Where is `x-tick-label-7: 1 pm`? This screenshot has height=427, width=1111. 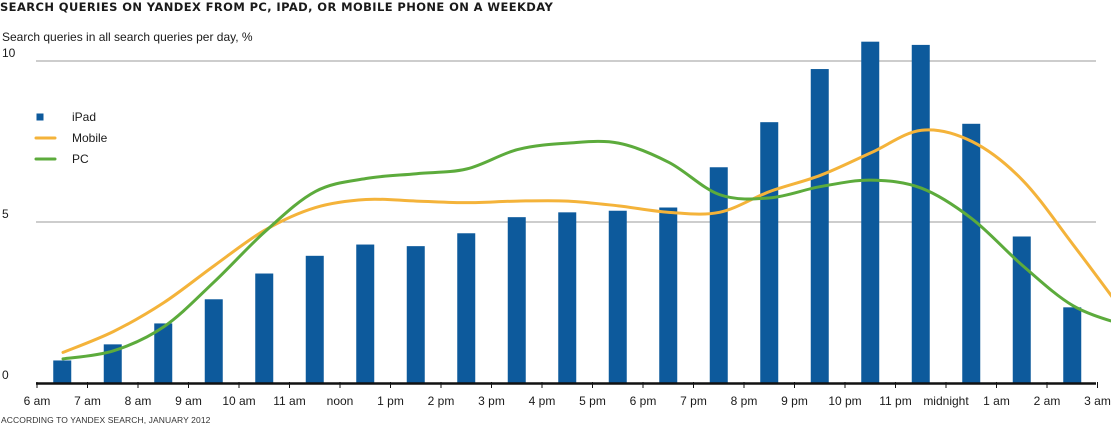
x-tick-label-7: 1 pm is located at coordinates (390, 401).